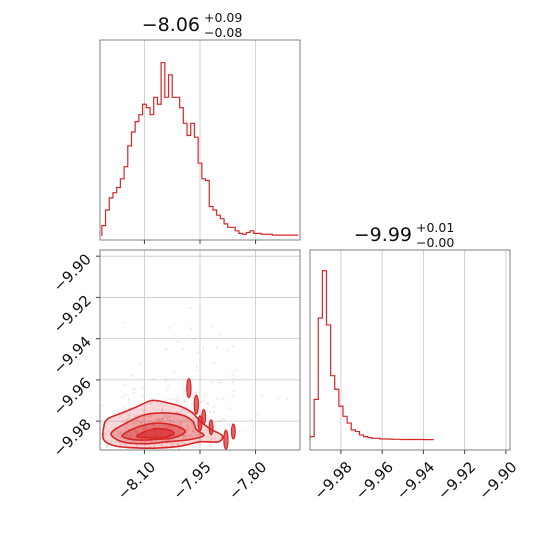 The width and height of the screenshot is (550, 550). I want to click on joint-ytick-label-0: −9.90, so click(72, 272).